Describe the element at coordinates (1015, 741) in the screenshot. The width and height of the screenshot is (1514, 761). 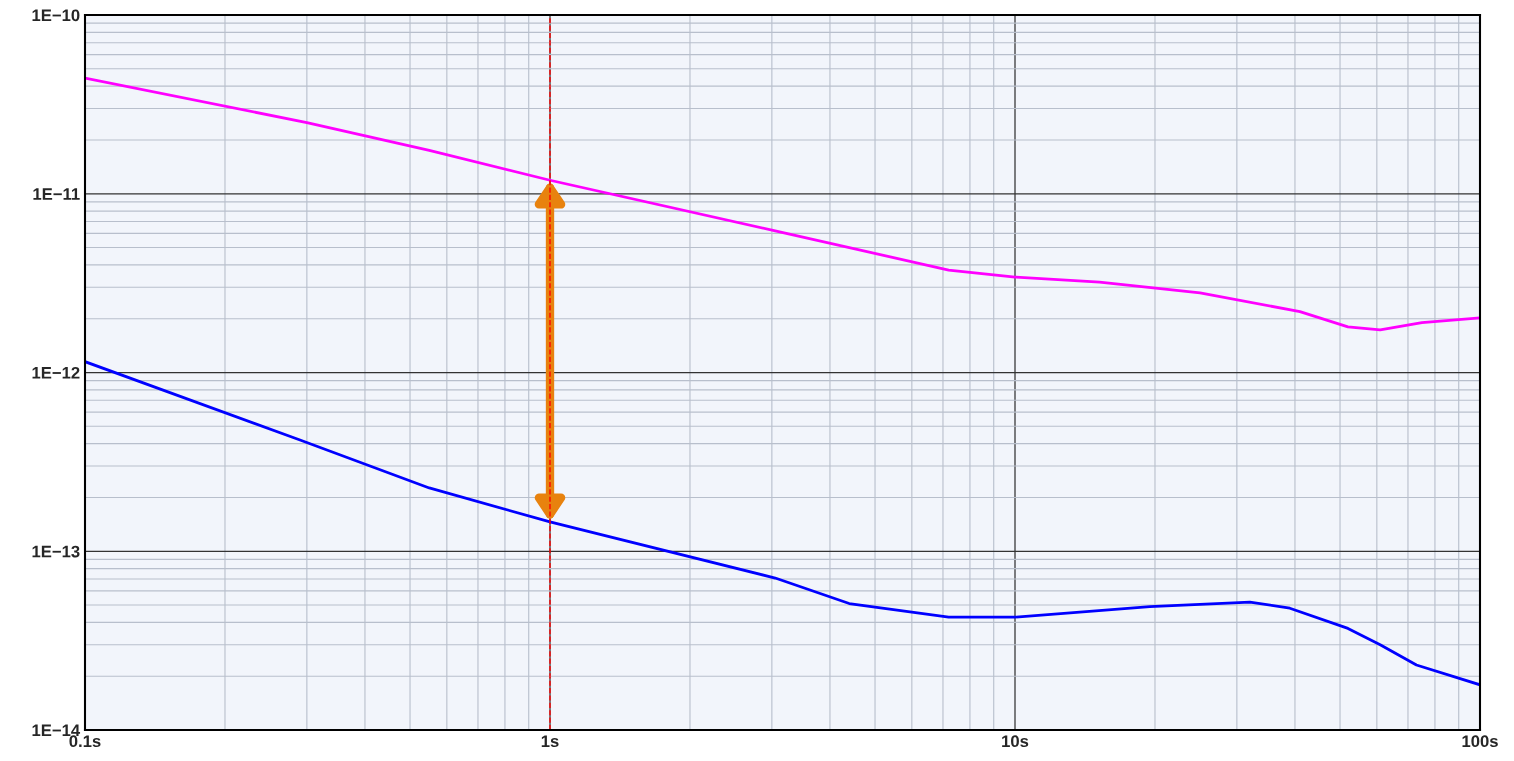
I see `x-tick-label: 10s` at that location.